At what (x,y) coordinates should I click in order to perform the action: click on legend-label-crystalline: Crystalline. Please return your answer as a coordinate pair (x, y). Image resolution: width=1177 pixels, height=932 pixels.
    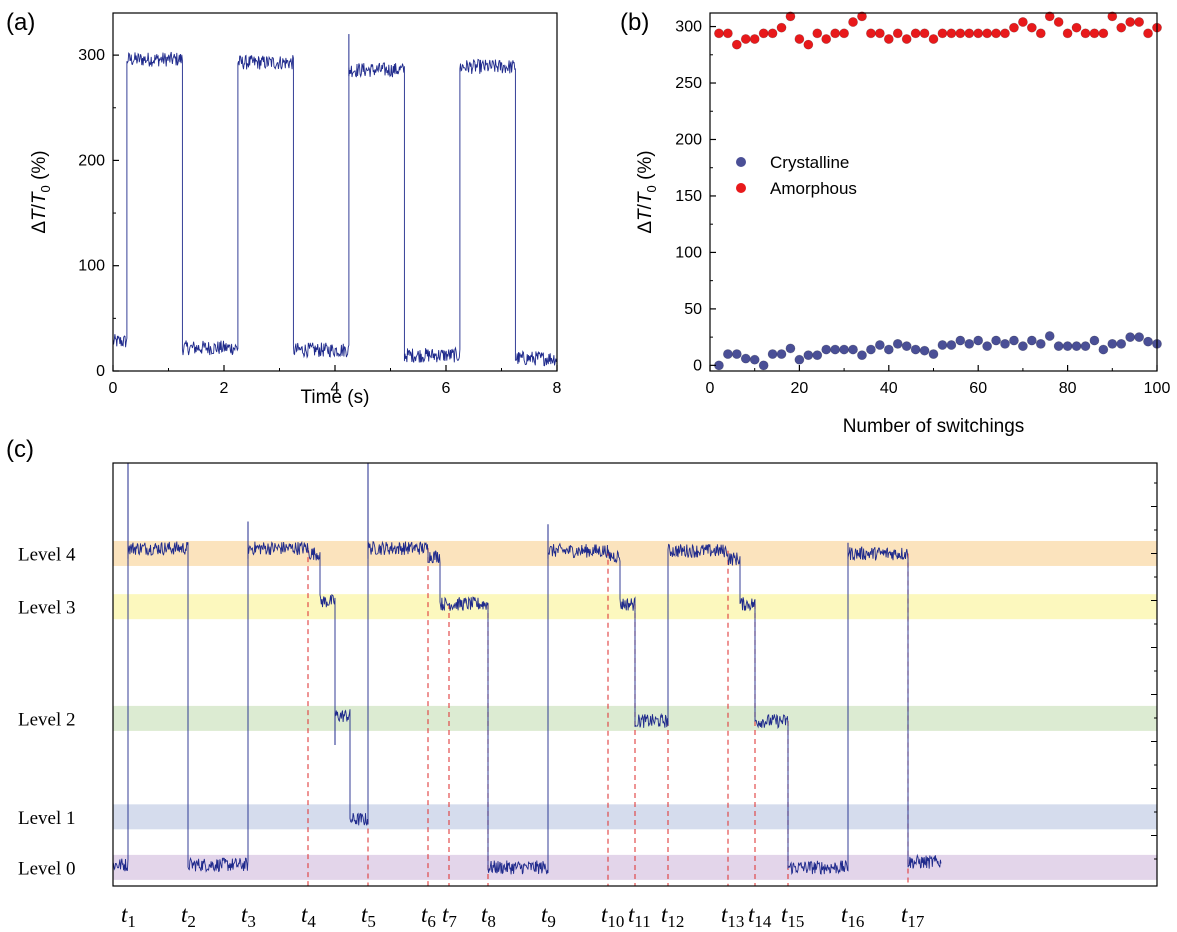
    Looking at the image, I should click on (809, 162).